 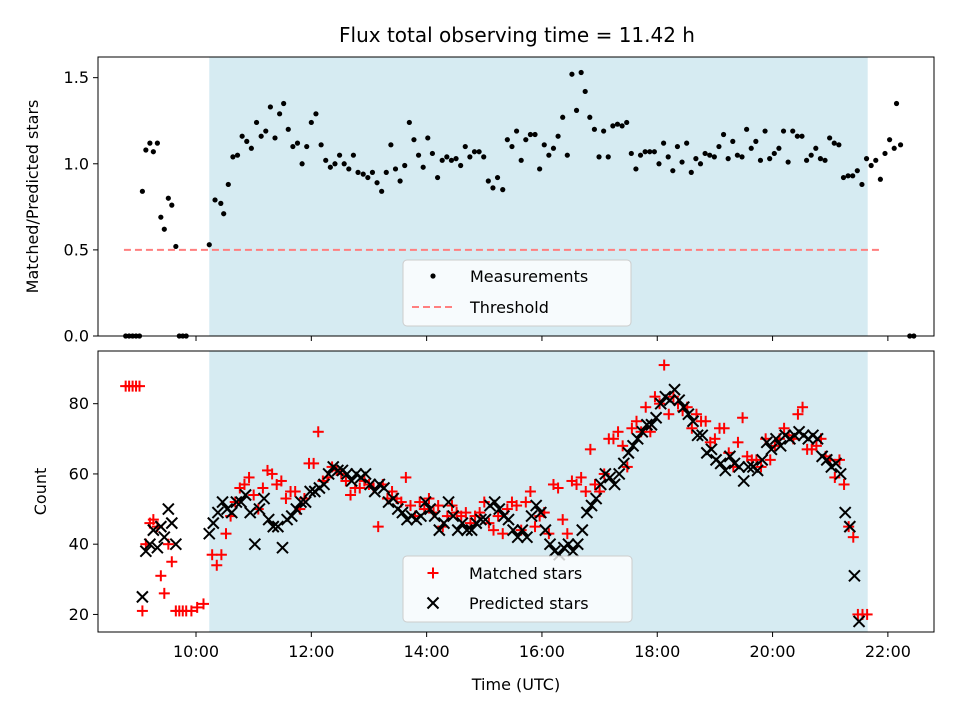 I want to click on top-y-axis-label: Matched/Predicted stars, so click(x=32, y=197).